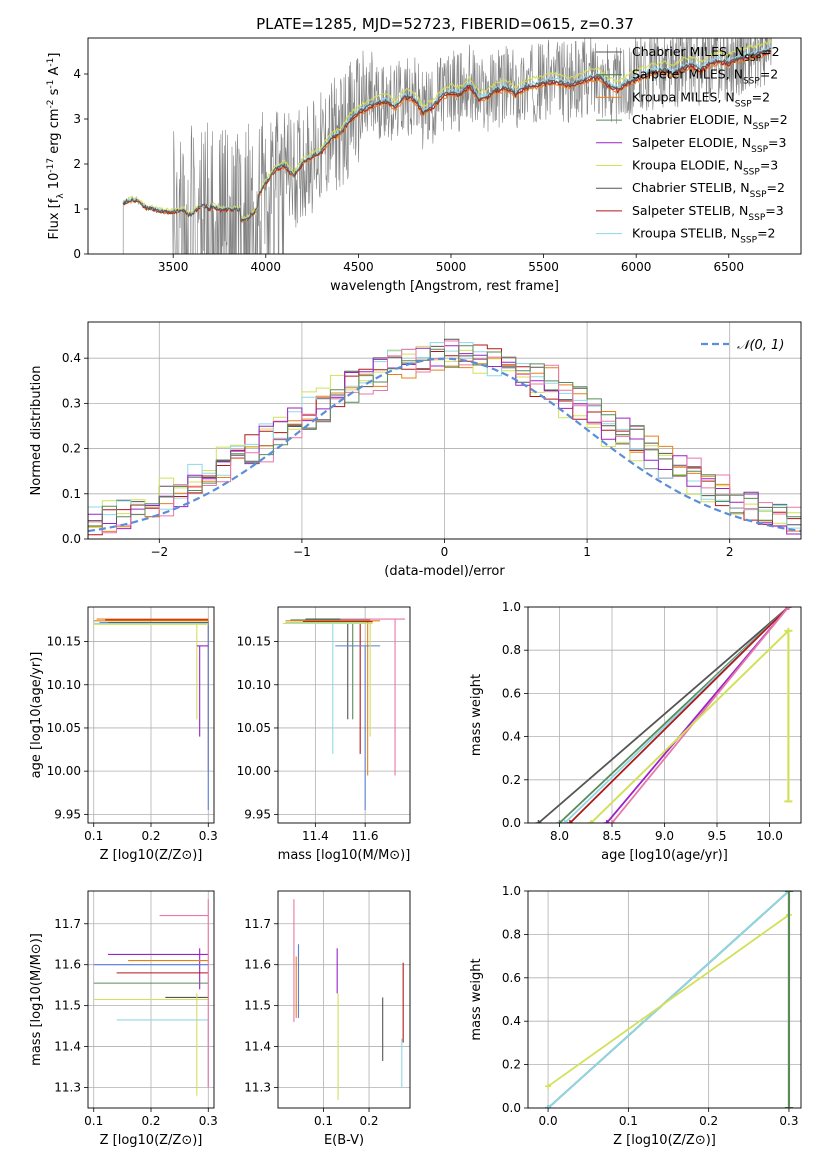  I want to click on x-tick-label: 2, so click(730, 552).